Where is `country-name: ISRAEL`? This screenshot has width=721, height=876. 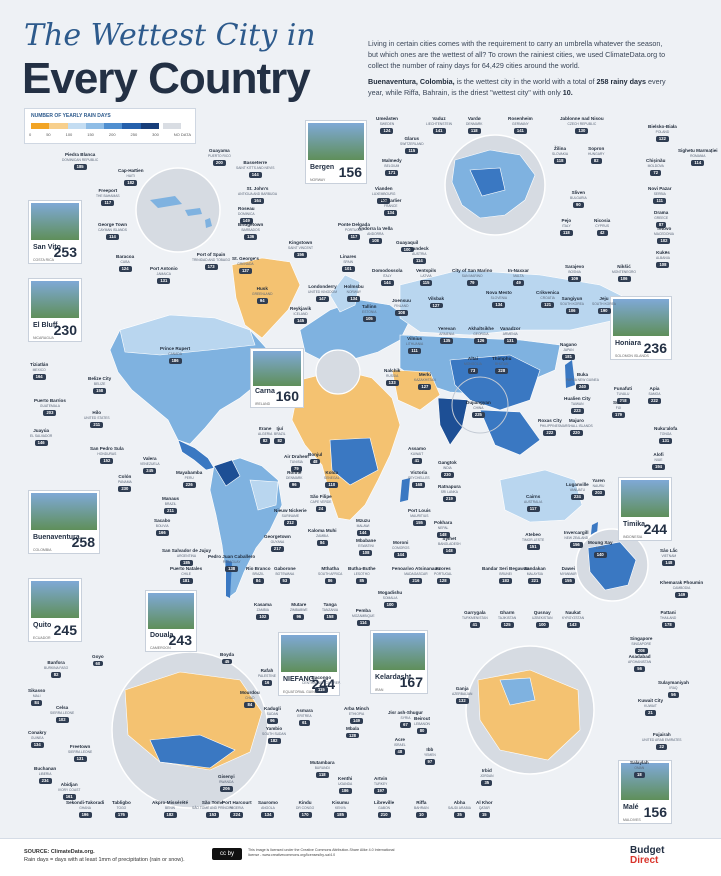
country-name: ISRAEL is located at coordinates (400, 744).